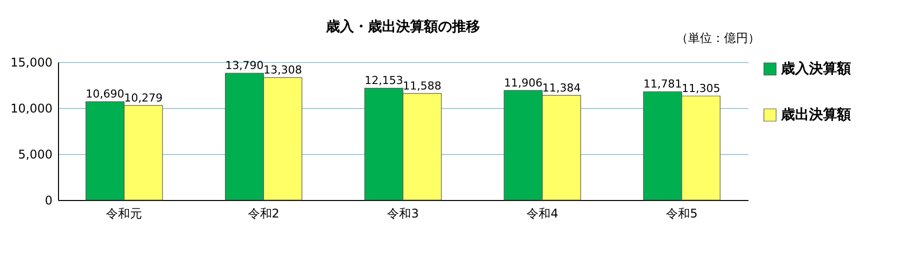 The width and height of the screenshot is (900, 270). What do you see at coordinates (542, 213) in the screenshot?
I see `x-tick-label: 令和4` at bounding box center [542, 213].